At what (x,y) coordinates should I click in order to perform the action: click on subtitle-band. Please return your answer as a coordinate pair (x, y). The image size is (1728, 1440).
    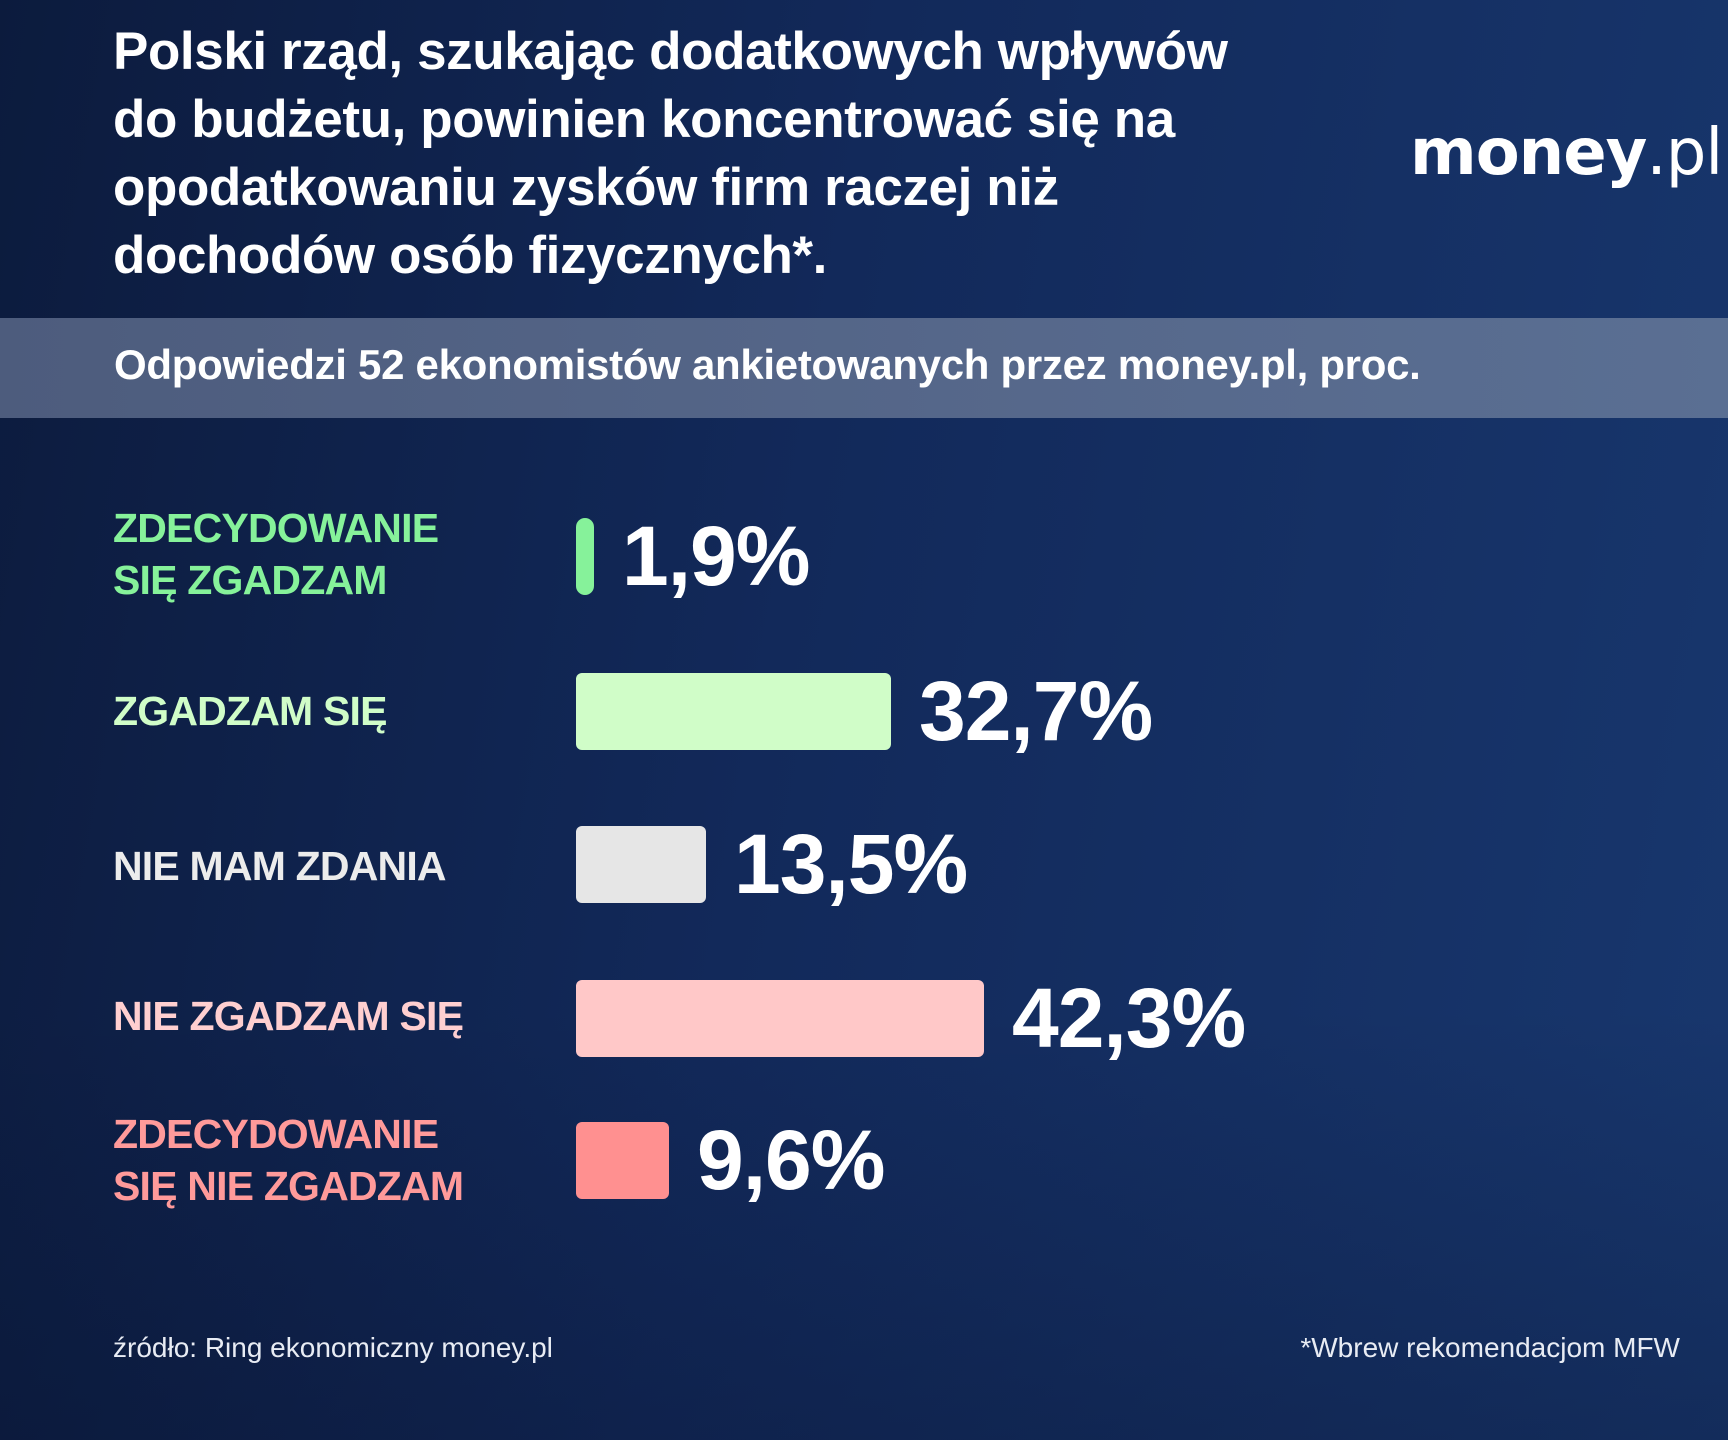
    Looking at the image, I should click on (864, 368).